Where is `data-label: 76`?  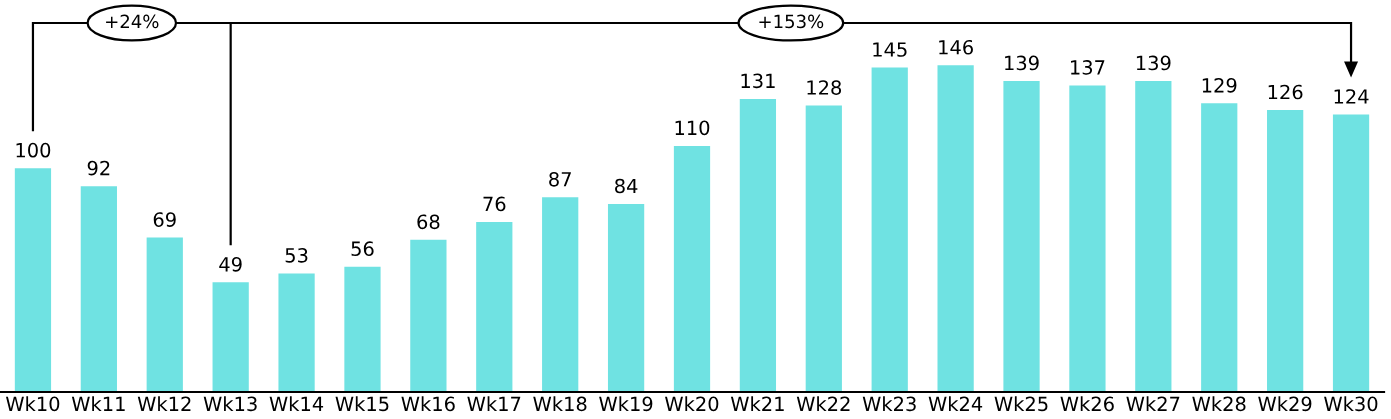
data-label: 76 is located at coordinates (494, 204).